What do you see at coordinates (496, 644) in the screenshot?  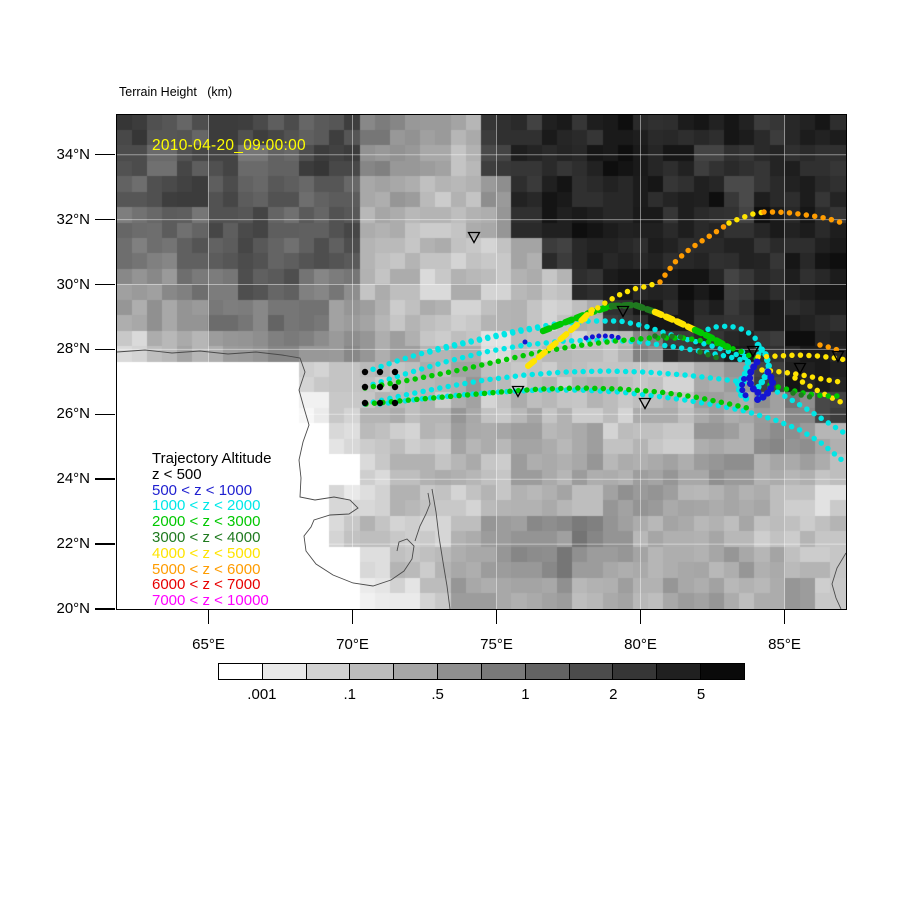 I see `lon-tick-label: 75°E` at bounding box center [496, 644].